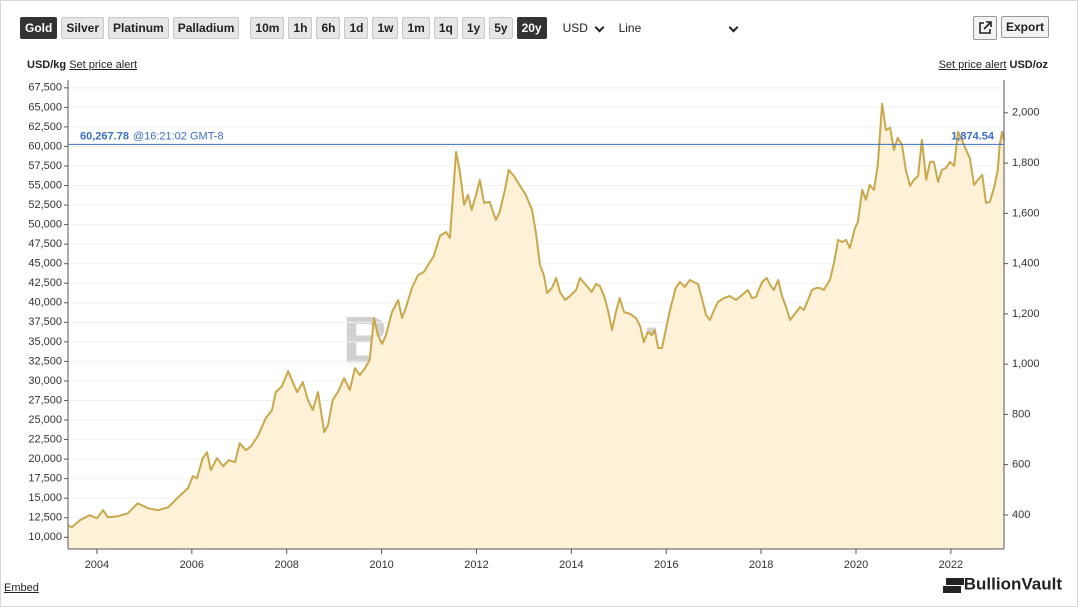 This screenshot has width=1078, height=607. Describe the element at coordinates (192, 565) in the screenshot. I see `x-tick-label: 2006` at that location.